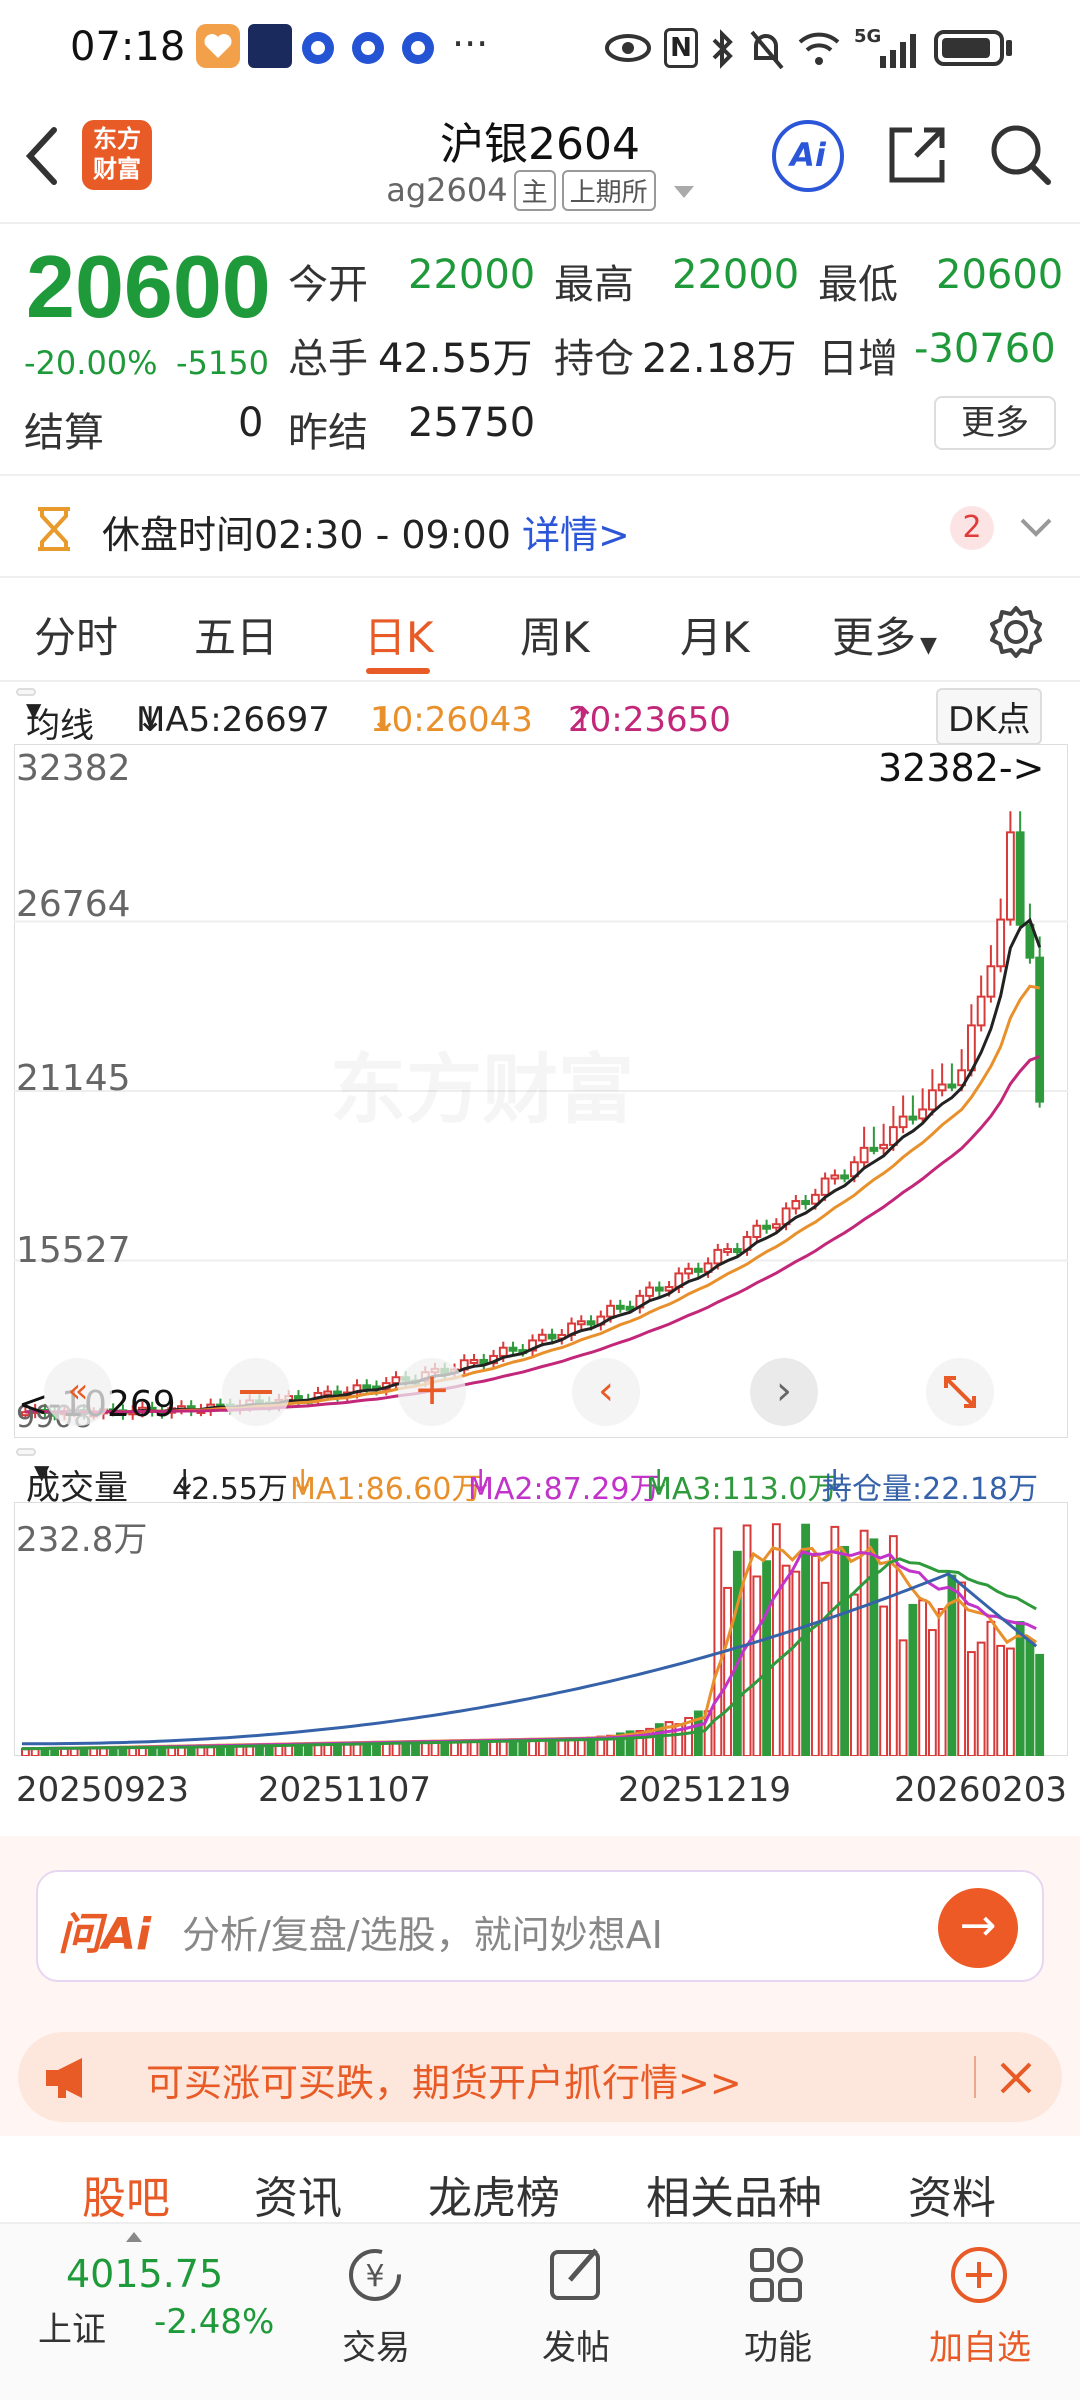  Describe the element at coordinates (214, 2322) in the screenshot. I see `index-change: -2.48%` at that location.